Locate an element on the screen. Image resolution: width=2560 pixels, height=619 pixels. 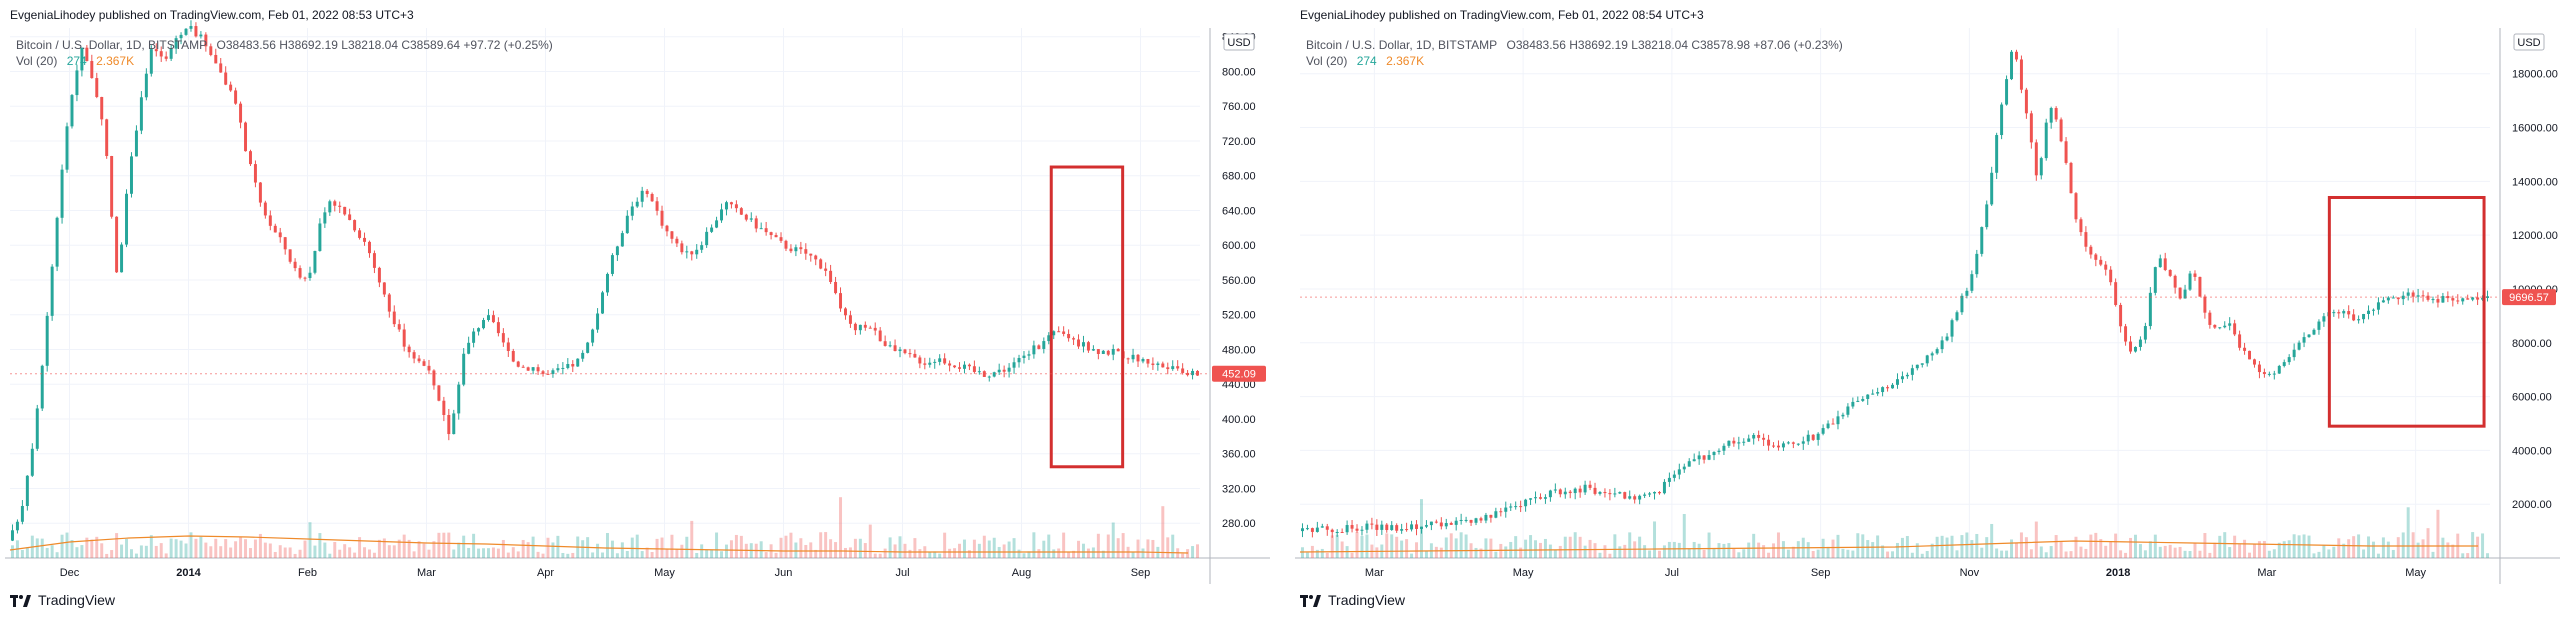
x-tick-label: Jul is located at coordinates (1672, 573).